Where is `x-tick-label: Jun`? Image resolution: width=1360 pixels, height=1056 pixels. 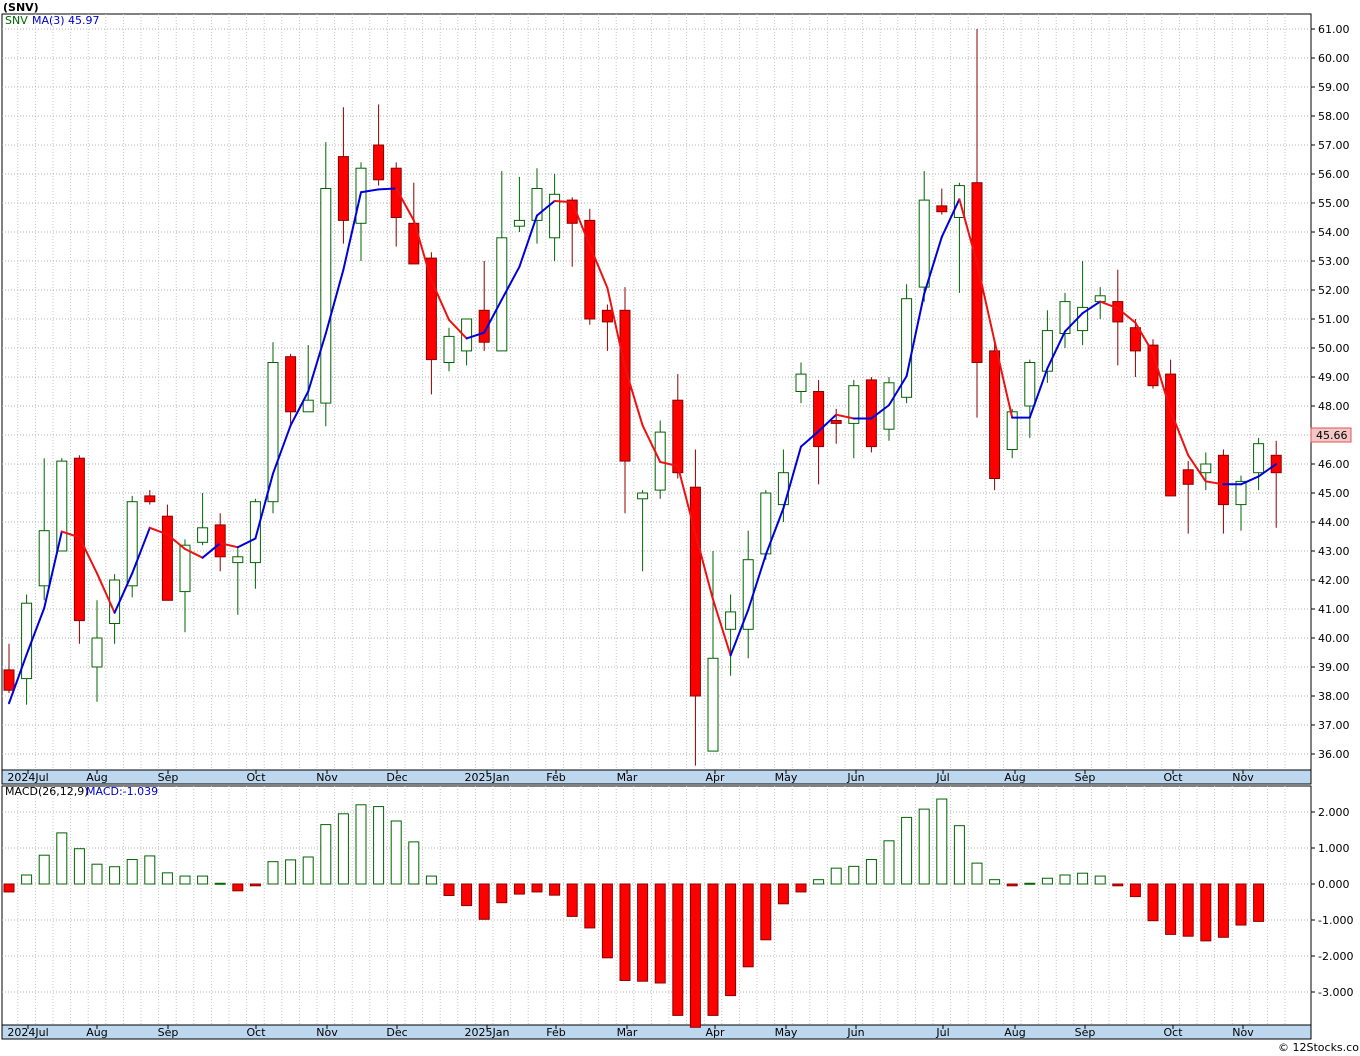
x-tick-label: Jun is located at coordinates (855, 777).